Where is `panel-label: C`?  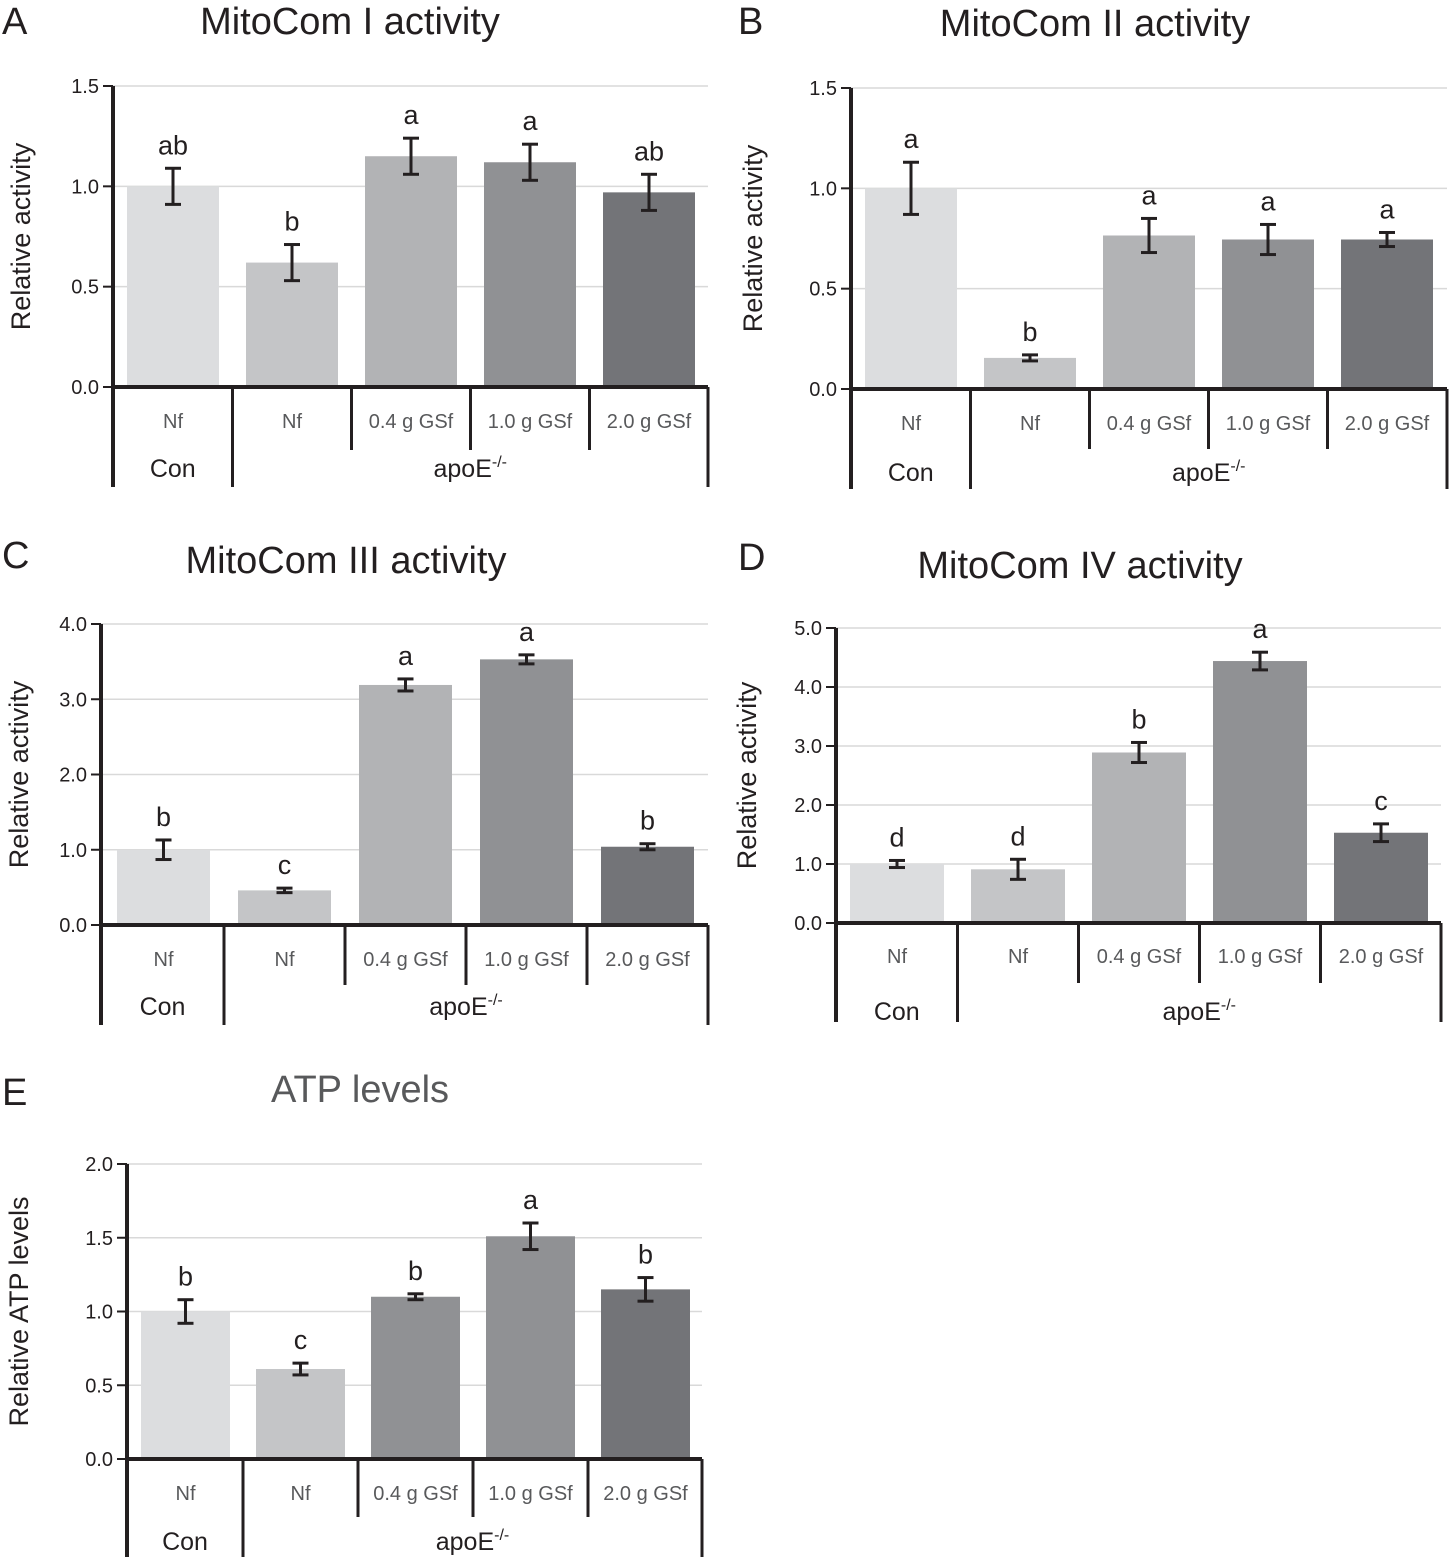 panel-label: C is located at coordinates (15, 556).